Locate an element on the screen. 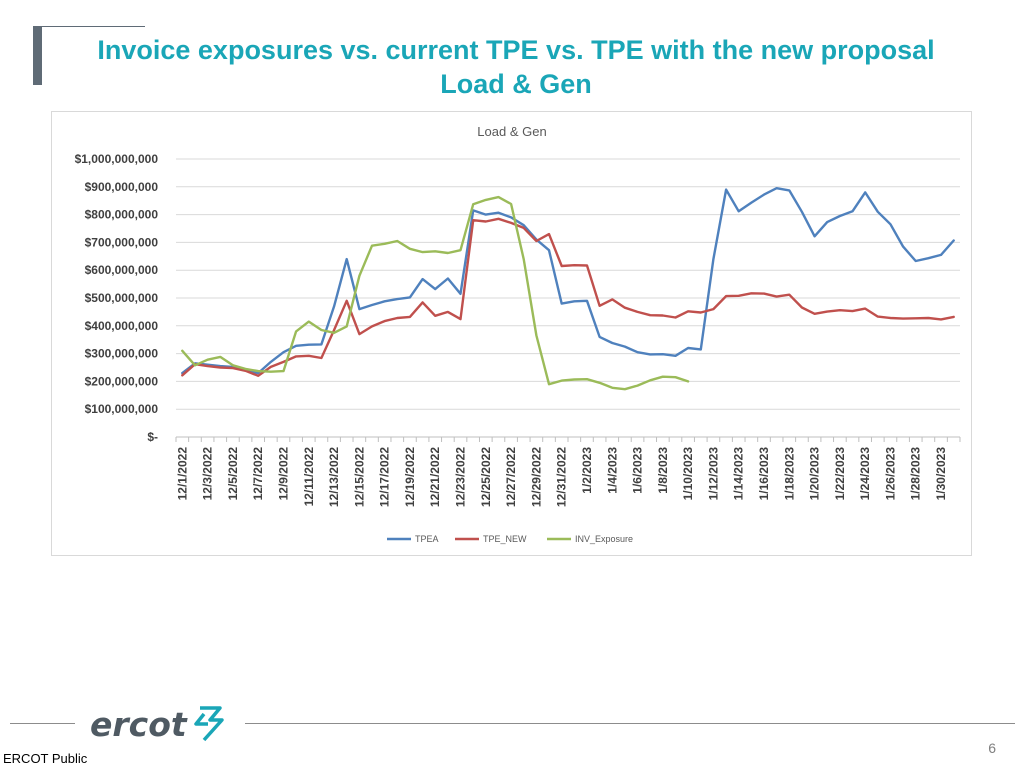 Image resolution: width=1024 pixels, height=768 pixels. title-accent-line is located at coordinates (89, 26).